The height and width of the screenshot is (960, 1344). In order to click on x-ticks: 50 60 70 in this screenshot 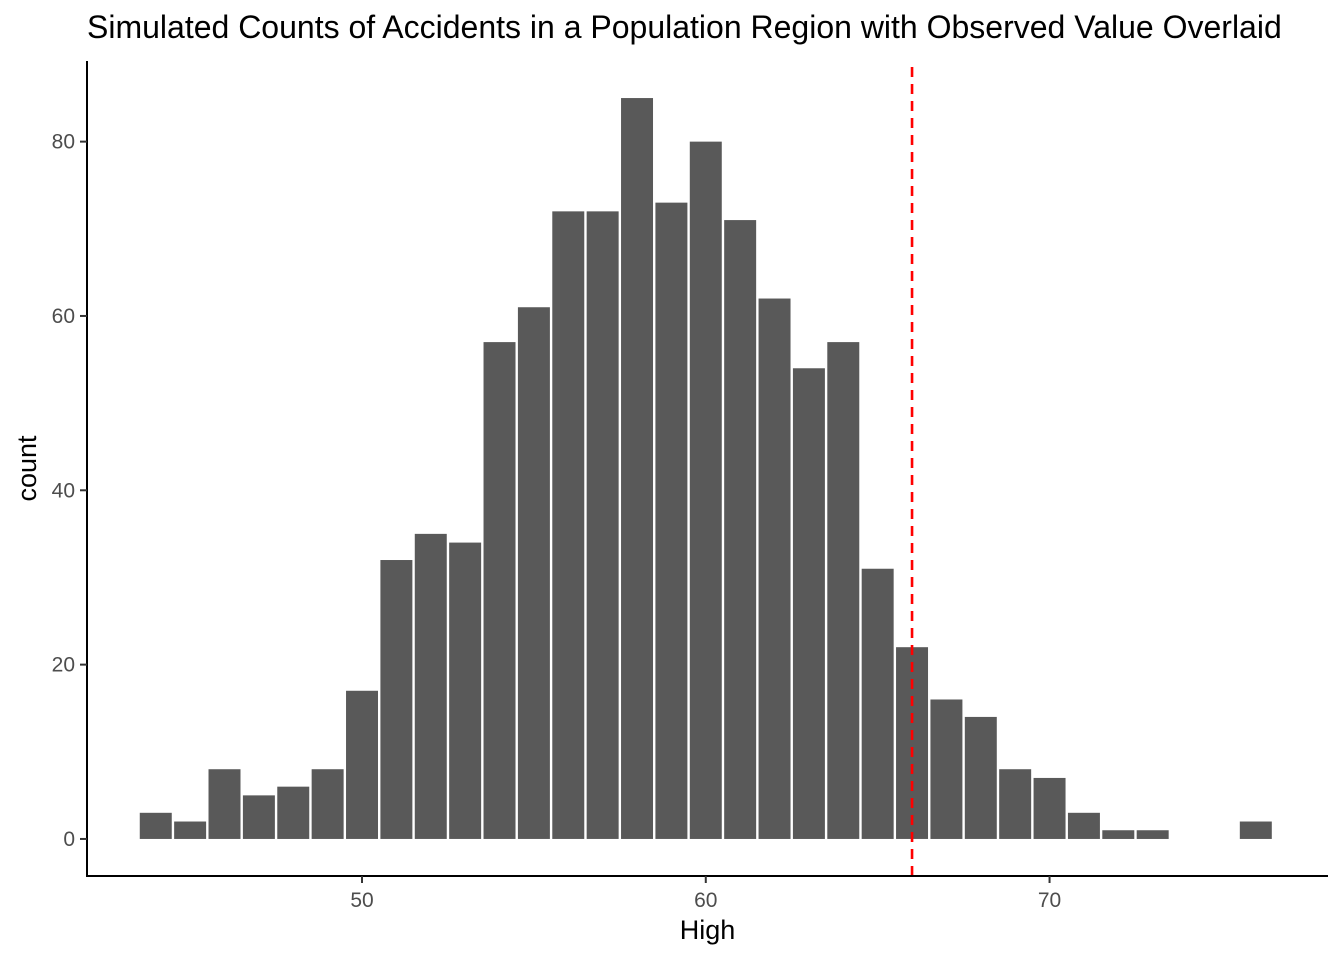, I will do `click(705, 894)`.